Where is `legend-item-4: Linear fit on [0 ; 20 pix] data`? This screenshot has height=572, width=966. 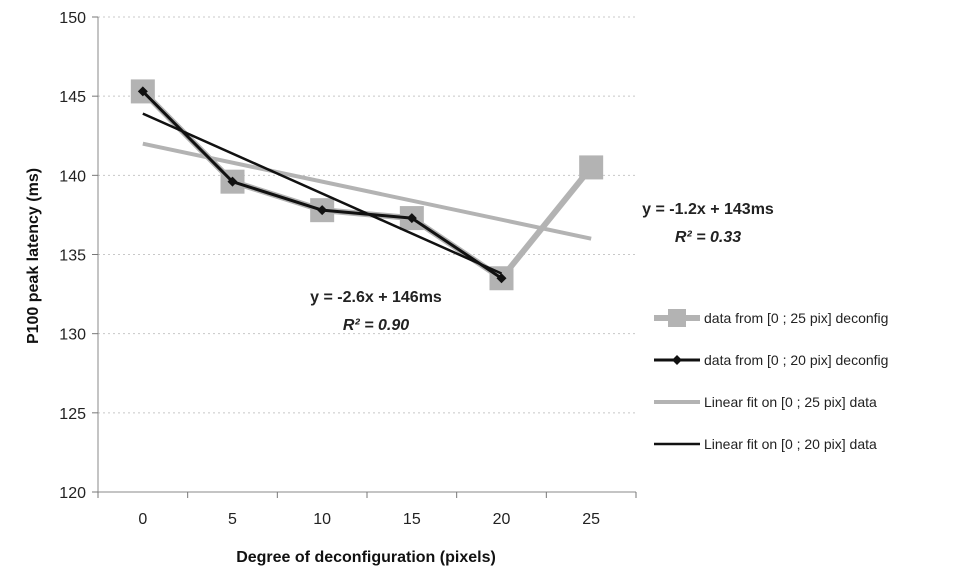
legend-item-4: Linear fit on [0 ; 20 pix] data is located at coordinates (765, 444).